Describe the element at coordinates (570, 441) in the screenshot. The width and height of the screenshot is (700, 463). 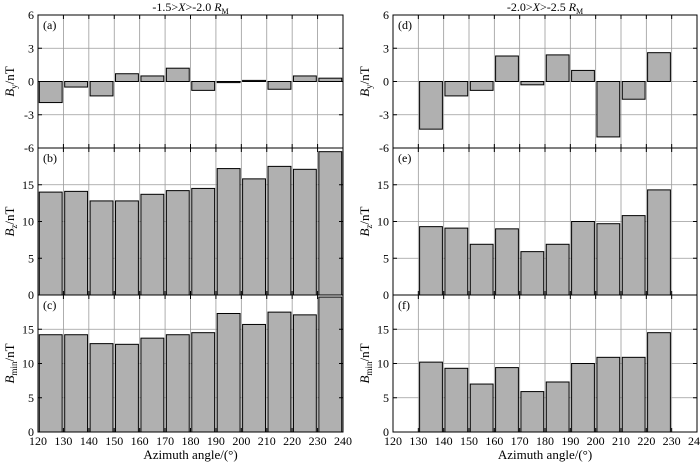
I see `x-tick-label: 190` at that location.